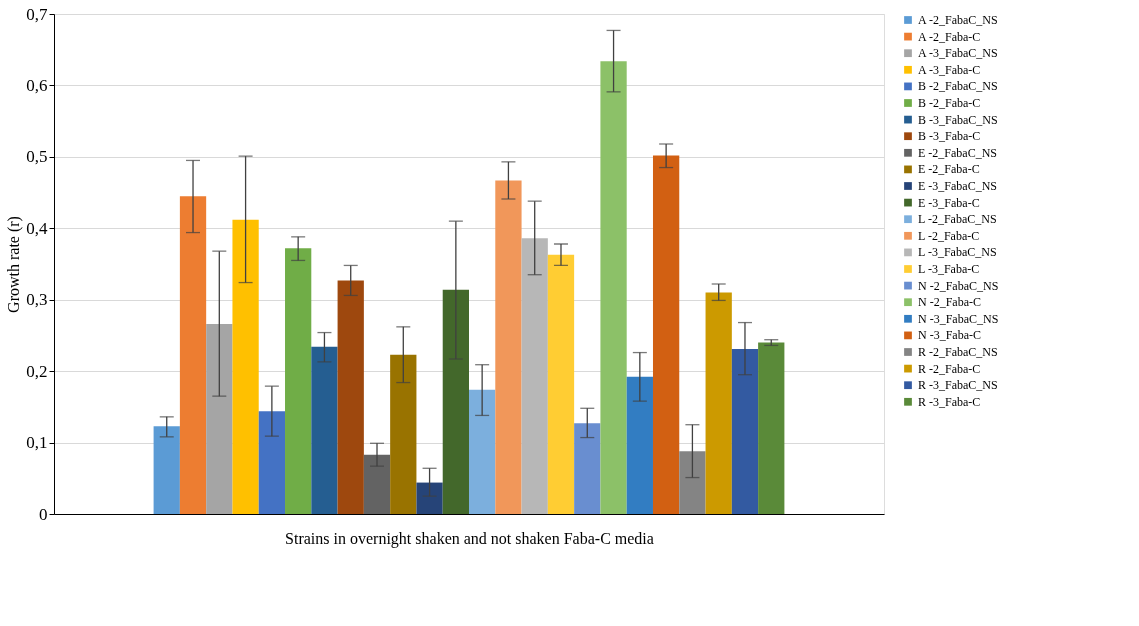  What do you see at coordinates (957, 152) in the screenshot?
I see `legend-label: E -2_FabaC_NS` at bounding box center [957, 152].